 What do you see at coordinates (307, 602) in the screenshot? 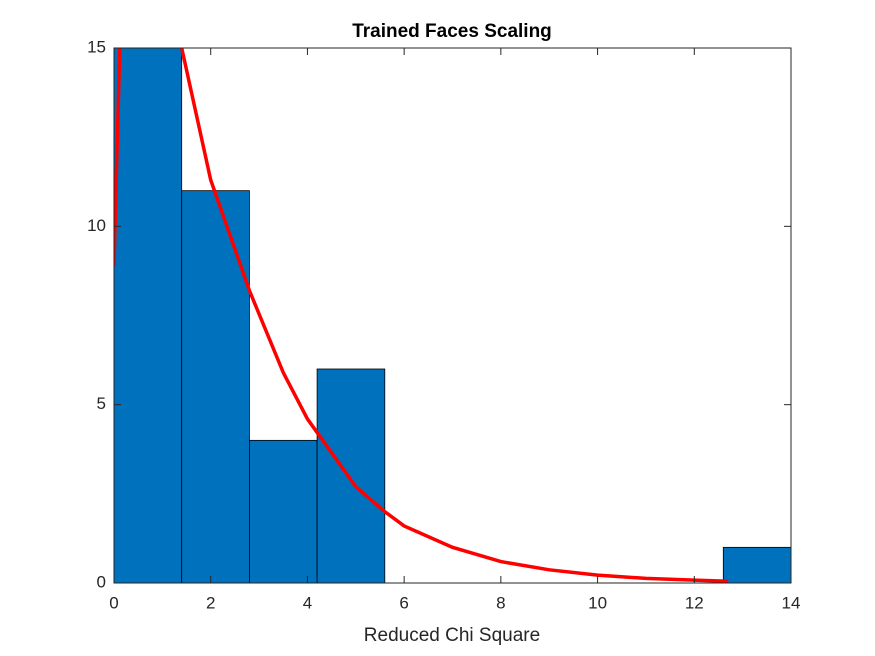
I see `x-tick-label: 4` at bounding box center [307, 602].